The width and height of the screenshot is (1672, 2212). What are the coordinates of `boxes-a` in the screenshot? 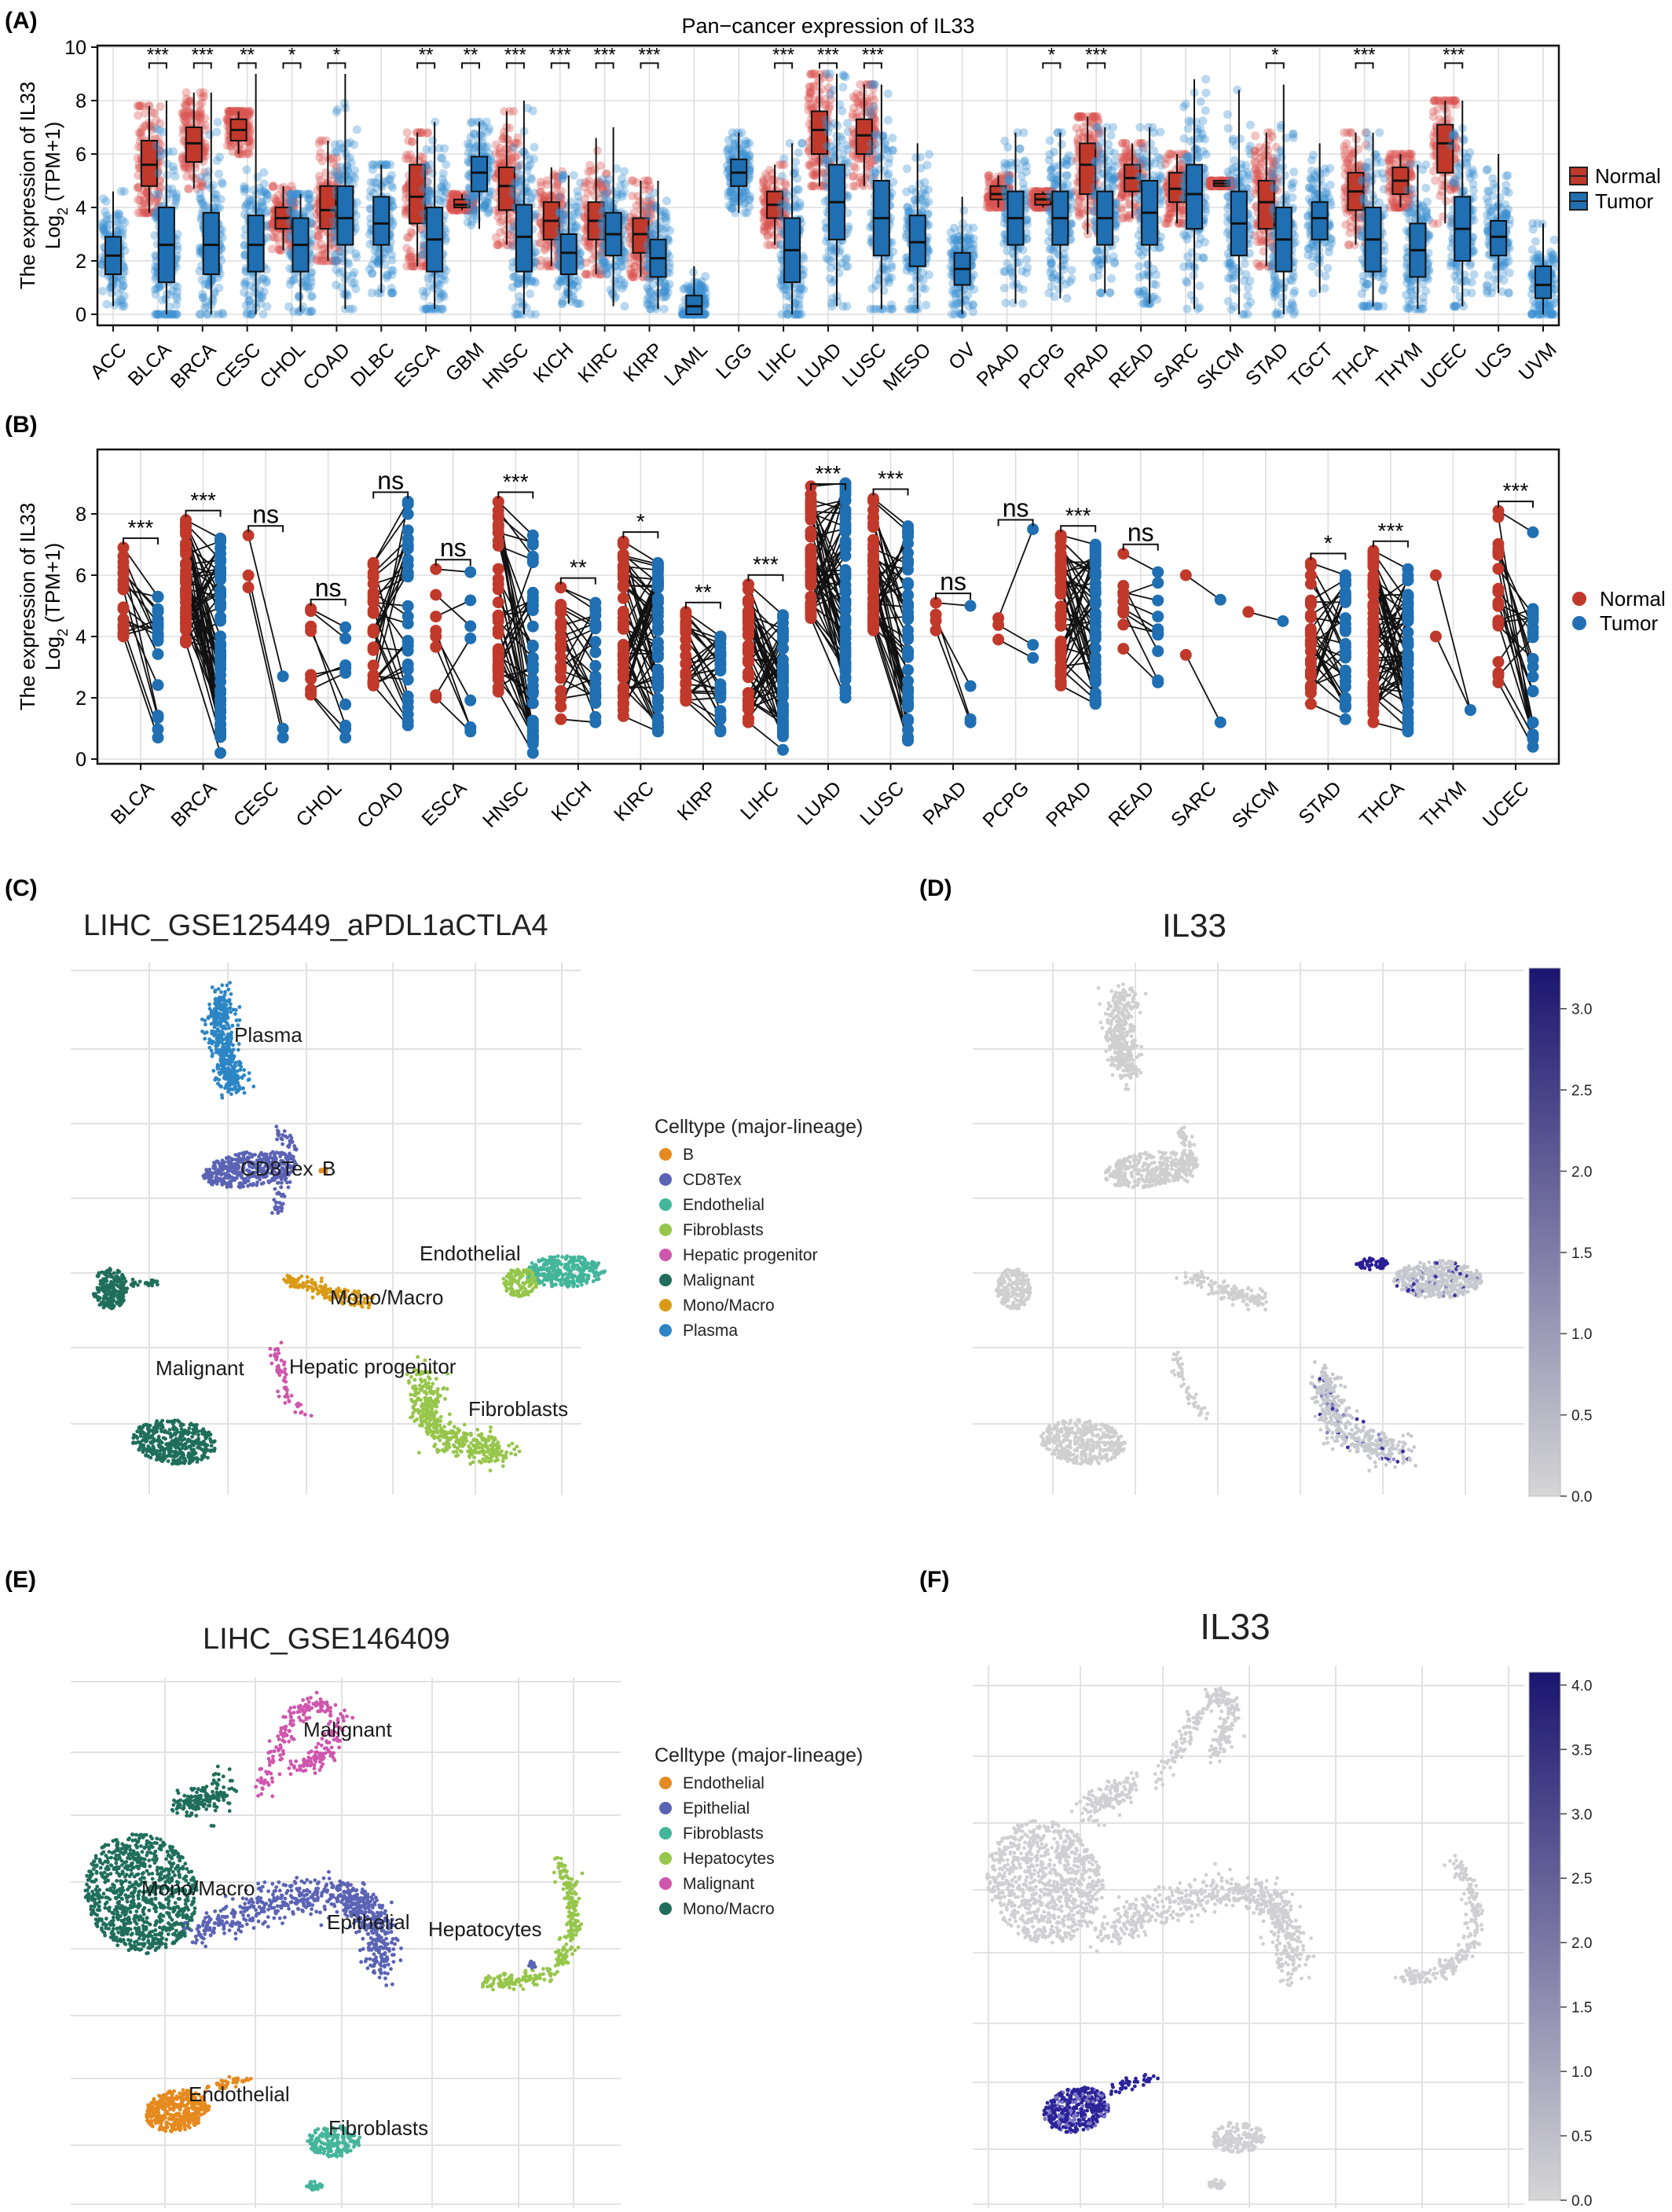 It's located at (828, 194).